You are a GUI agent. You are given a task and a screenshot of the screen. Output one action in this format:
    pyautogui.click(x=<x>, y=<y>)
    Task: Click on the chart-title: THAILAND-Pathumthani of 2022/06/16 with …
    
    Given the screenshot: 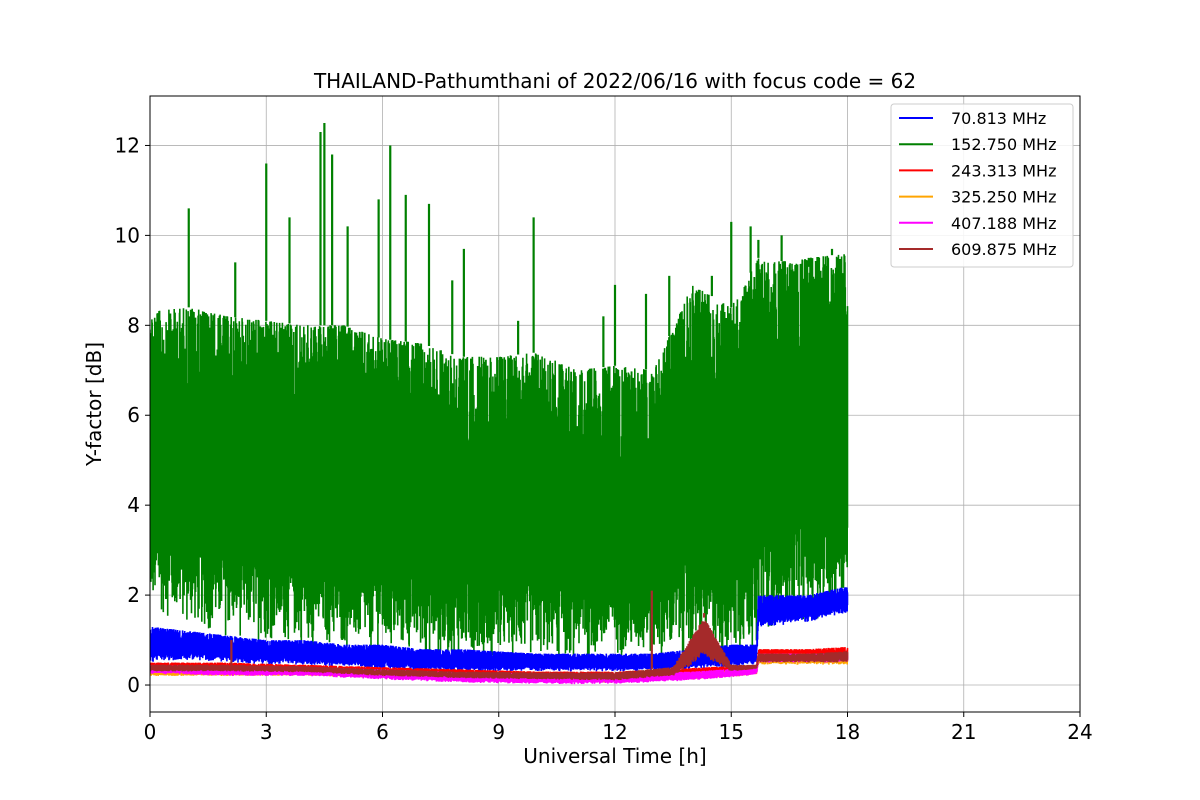 What is the action you would take?
    pyautogui.click(x=614, y=81)
    